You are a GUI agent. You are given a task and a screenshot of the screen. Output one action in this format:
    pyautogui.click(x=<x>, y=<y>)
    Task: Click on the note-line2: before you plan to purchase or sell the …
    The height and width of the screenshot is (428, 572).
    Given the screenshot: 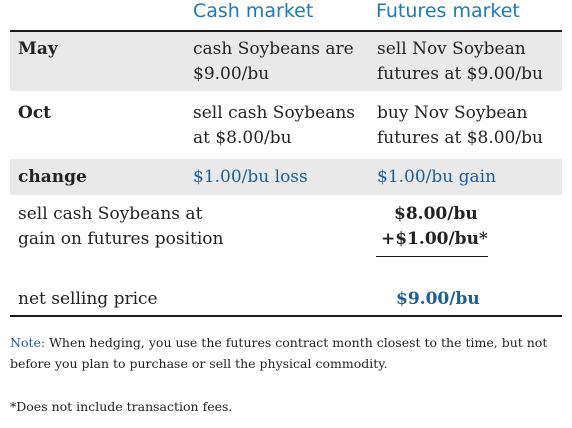 What is the action you would take?
    pyautogui.click(x=199, y=363)
    